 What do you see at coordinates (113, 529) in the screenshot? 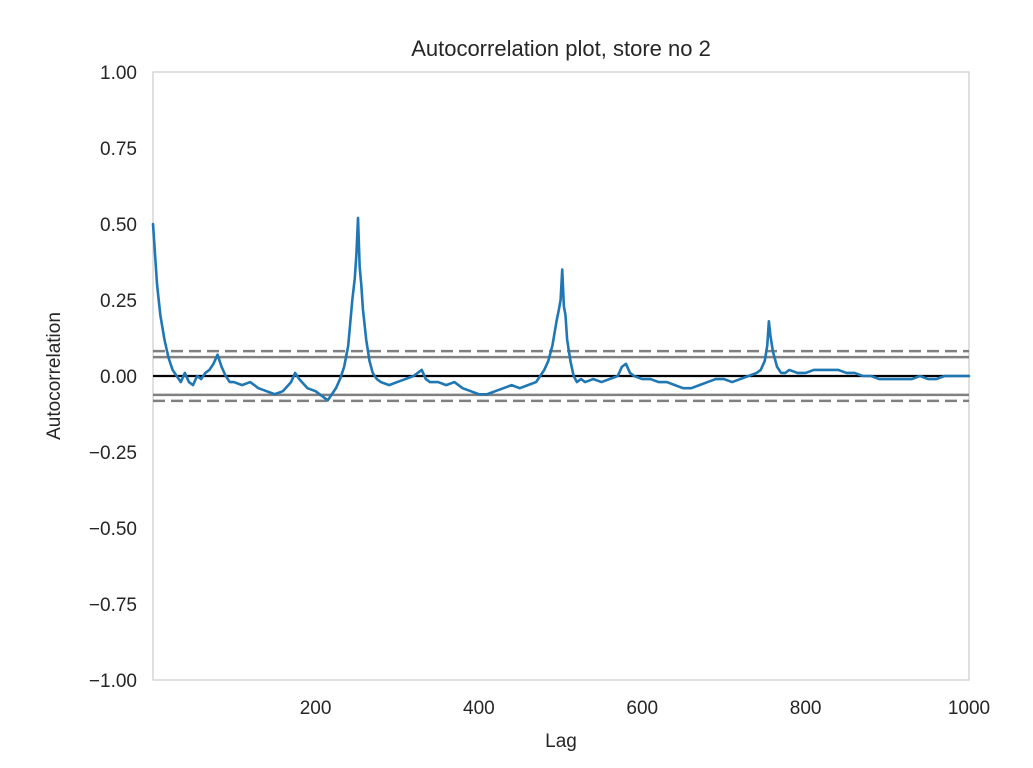
I see `y-tick-label: −0.50` at bounding box center [113, 529].